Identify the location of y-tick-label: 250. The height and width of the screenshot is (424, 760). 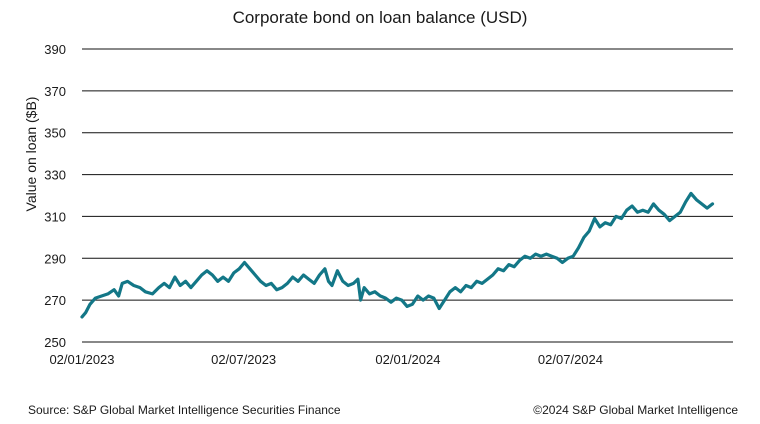
(55, 342).